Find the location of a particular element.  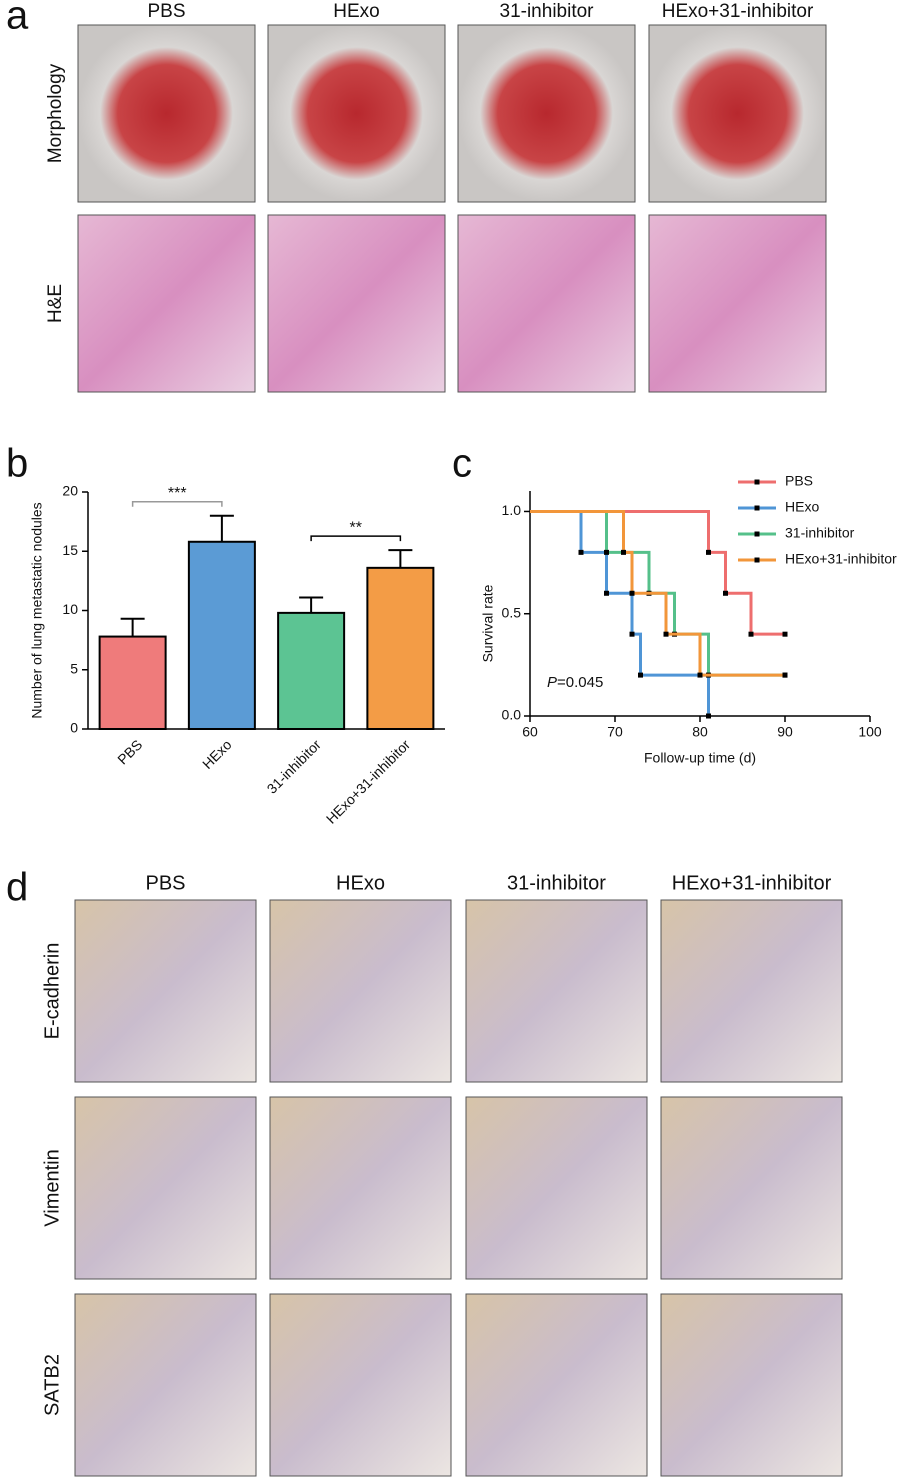

y-tick-label: 10 is located at coordinates (70, 609).